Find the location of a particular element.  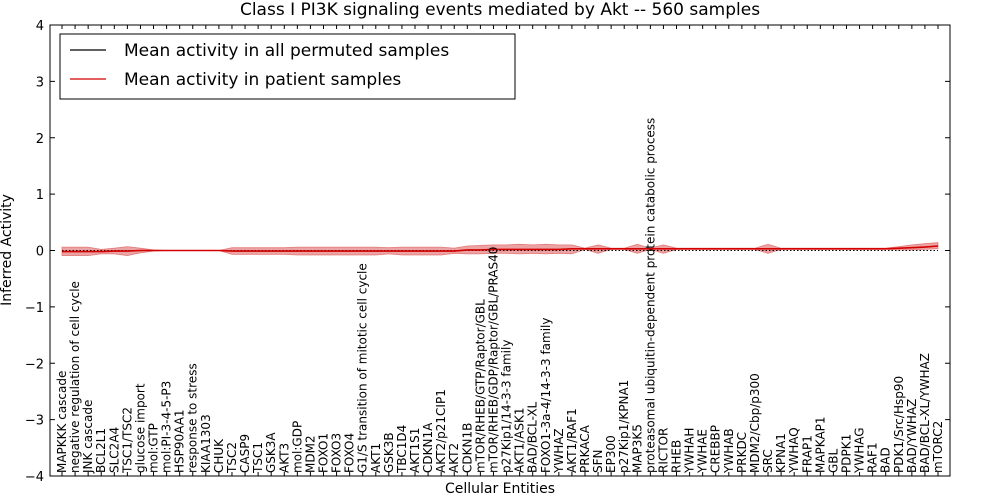

y-tick-label: 0 is located at coordinates (40, 252).